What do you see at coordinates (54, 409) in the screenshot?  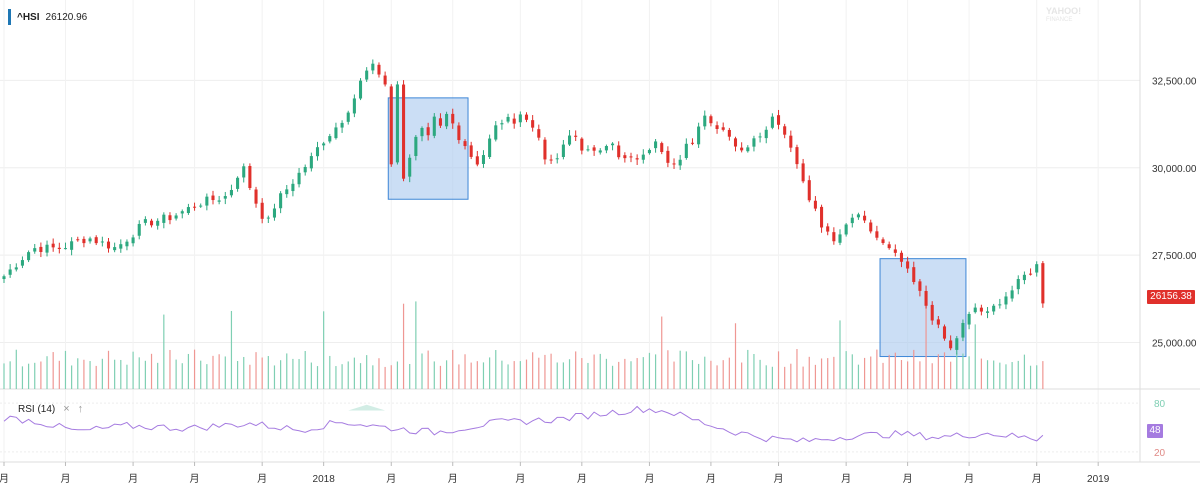 I see `rsi-legend: RSI (14) × ↑` at bounding box center [54, 409].